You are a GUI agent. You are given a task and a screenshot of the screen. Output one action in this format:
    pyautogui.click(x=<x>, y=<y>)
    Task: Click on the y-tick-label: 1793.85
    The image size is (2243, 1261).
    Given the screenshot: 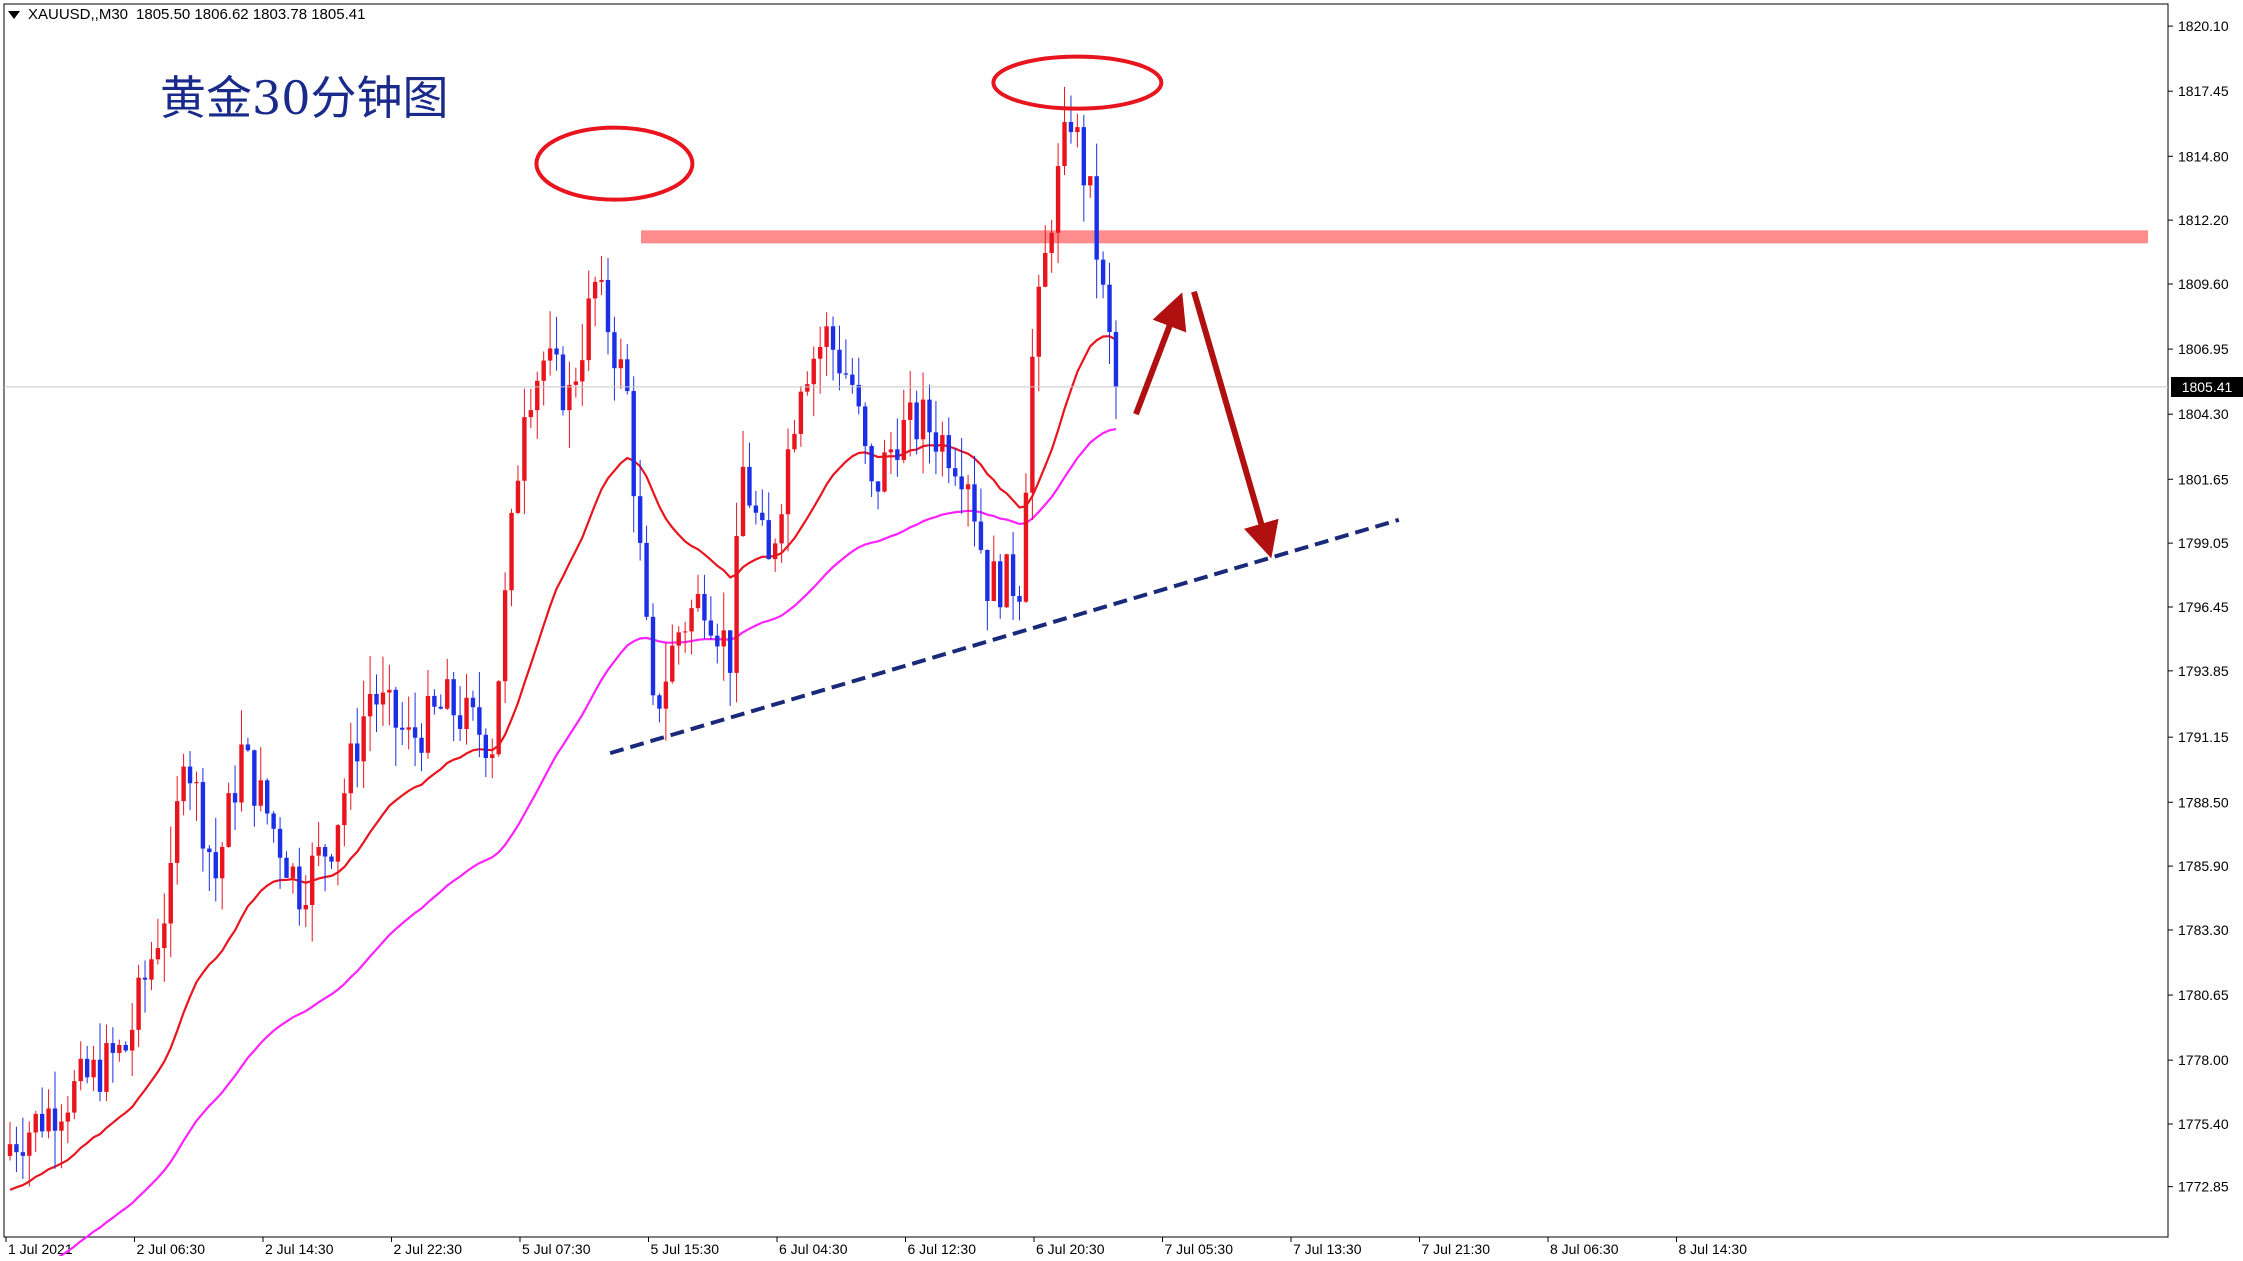 What is the action you would take?
    pyautogui.click(x=2203, y=671)
    